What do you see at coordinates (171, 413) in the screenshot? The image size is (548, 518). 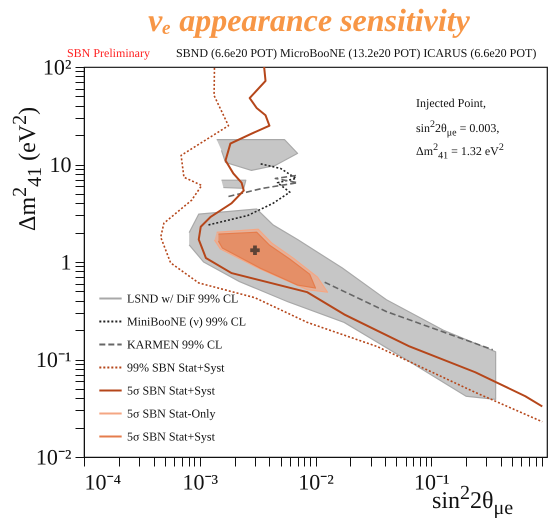 I see `legend-label: 5σ SBN Stat-Only` at bounding box center [171, 413].